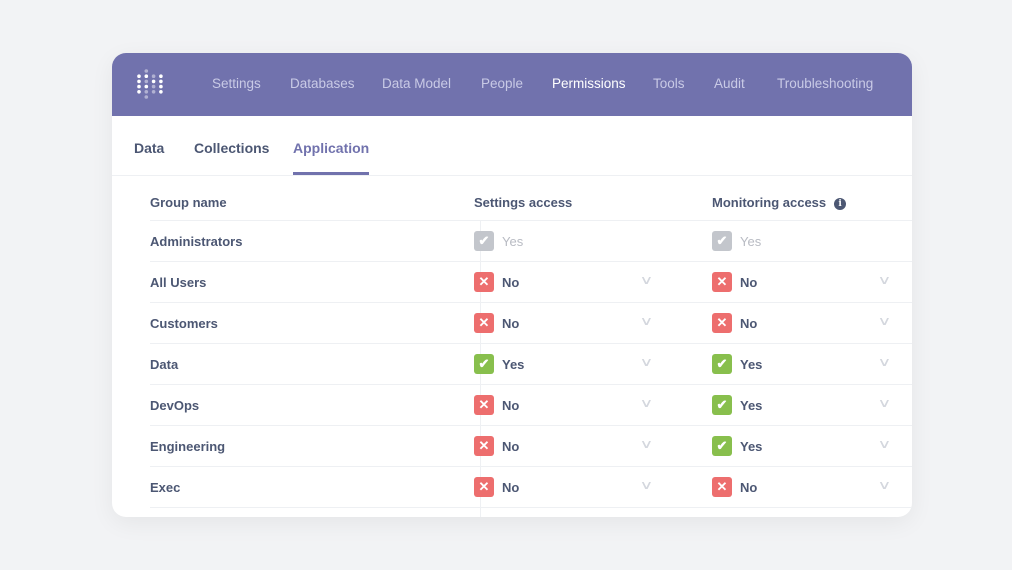  What do you see at coordinates (531, 487) in the screenshot?
I see `table-row: Exec ✕ No ∨ ✕ No ∨` at bounding box center [531, 487].